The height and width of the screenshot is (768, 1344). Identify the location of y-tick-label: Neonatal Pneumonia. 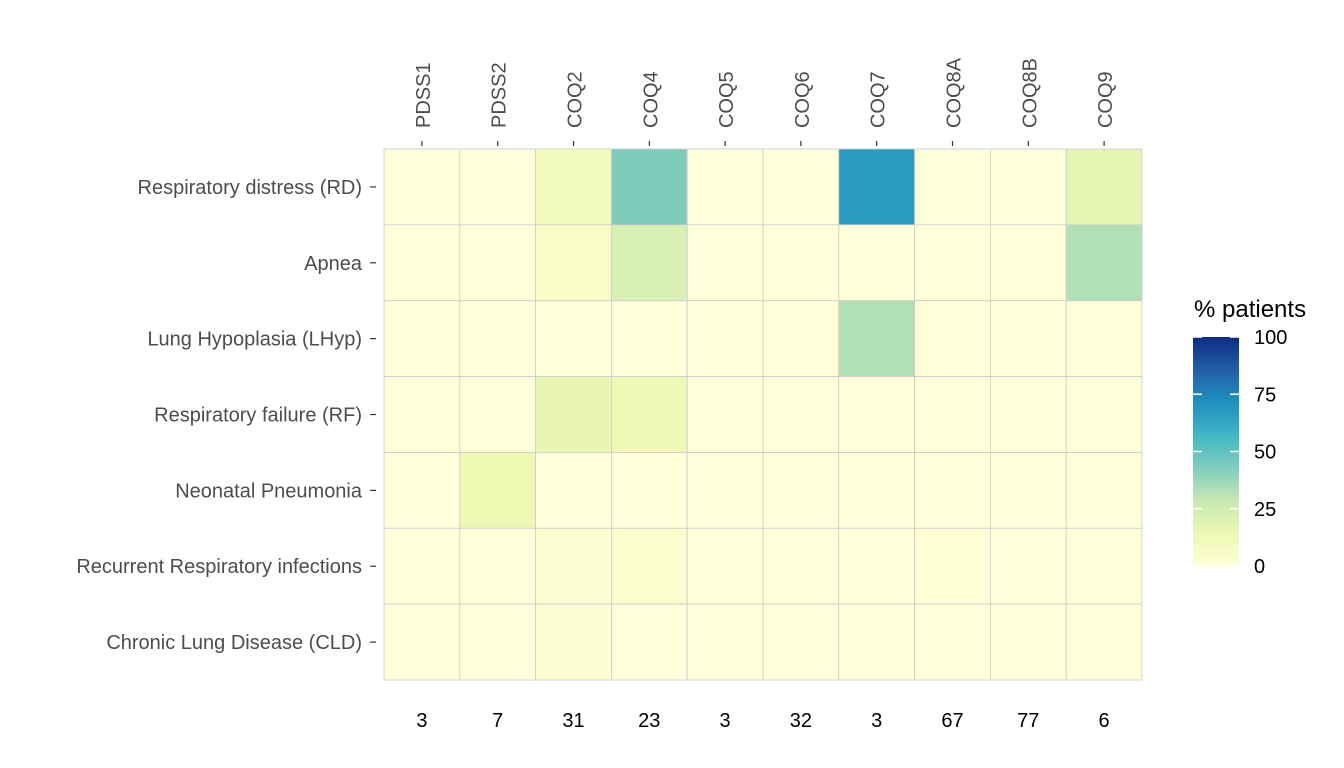
(269, 491).